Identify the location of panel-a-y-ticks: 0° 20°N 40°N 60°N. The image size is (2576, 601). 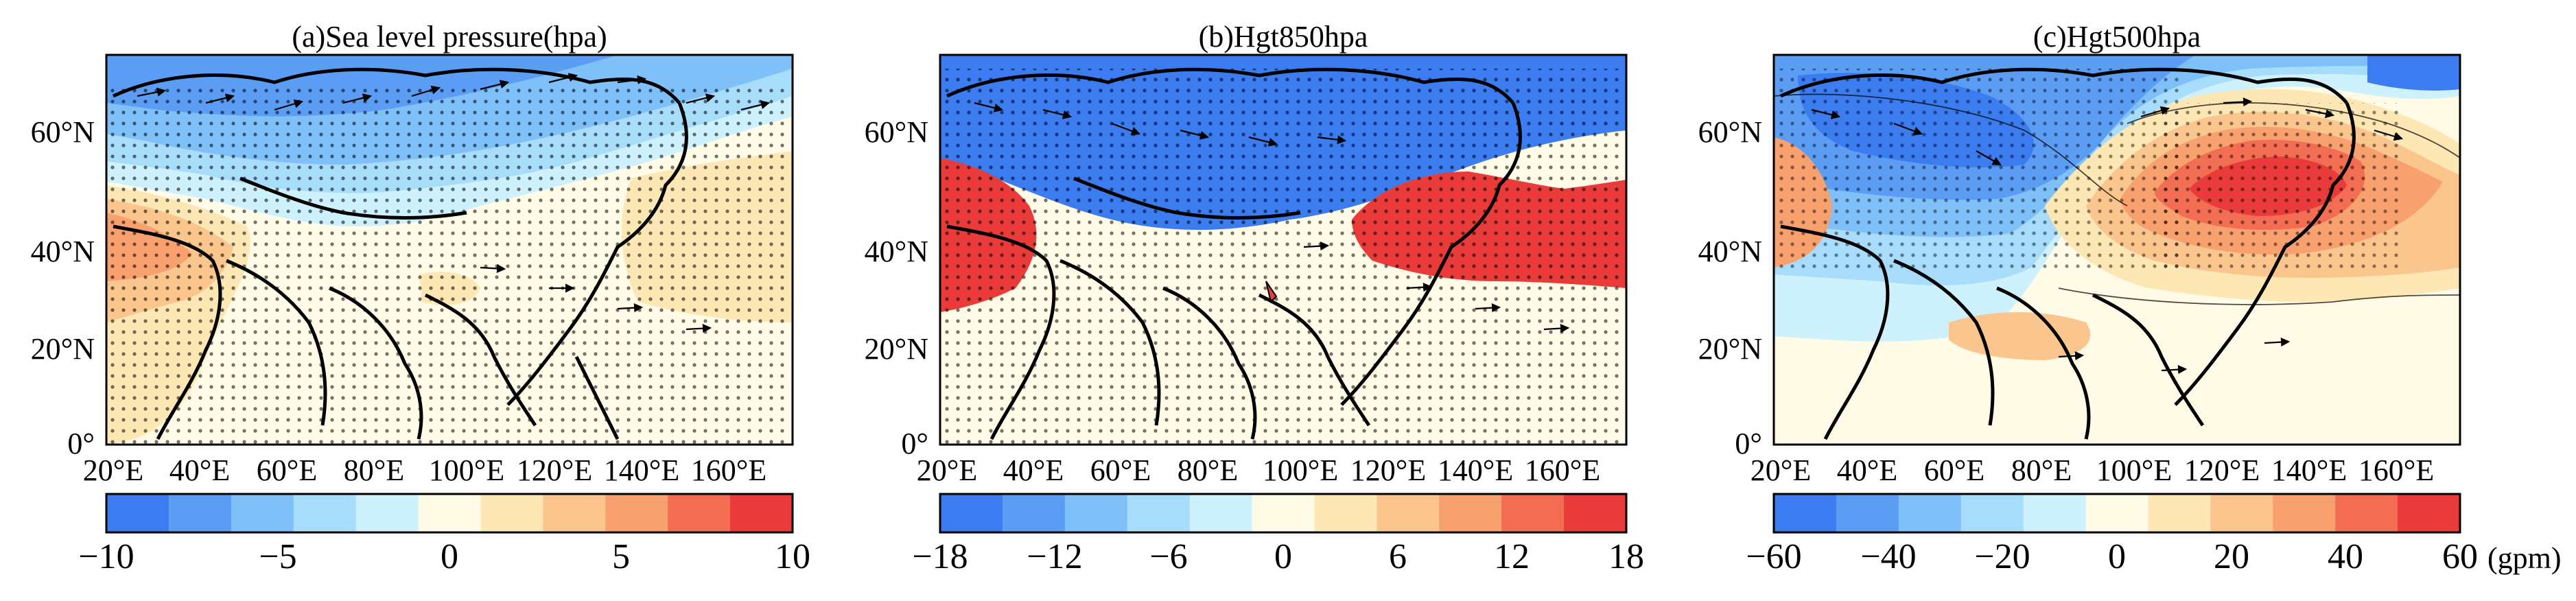
(63, 287).